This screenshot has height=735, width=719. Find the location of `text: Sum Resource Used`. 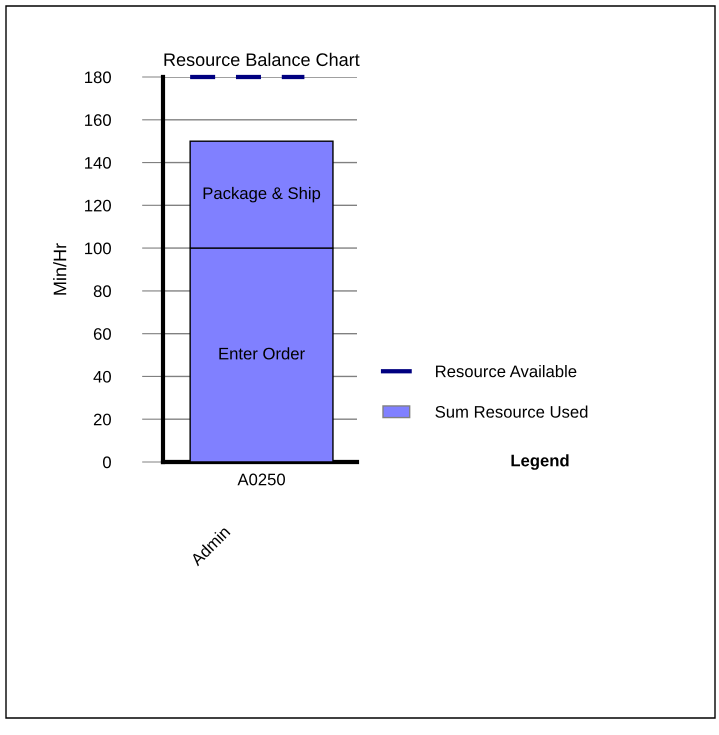

text: Sum Resource Used is located at coordinates (511, 412).